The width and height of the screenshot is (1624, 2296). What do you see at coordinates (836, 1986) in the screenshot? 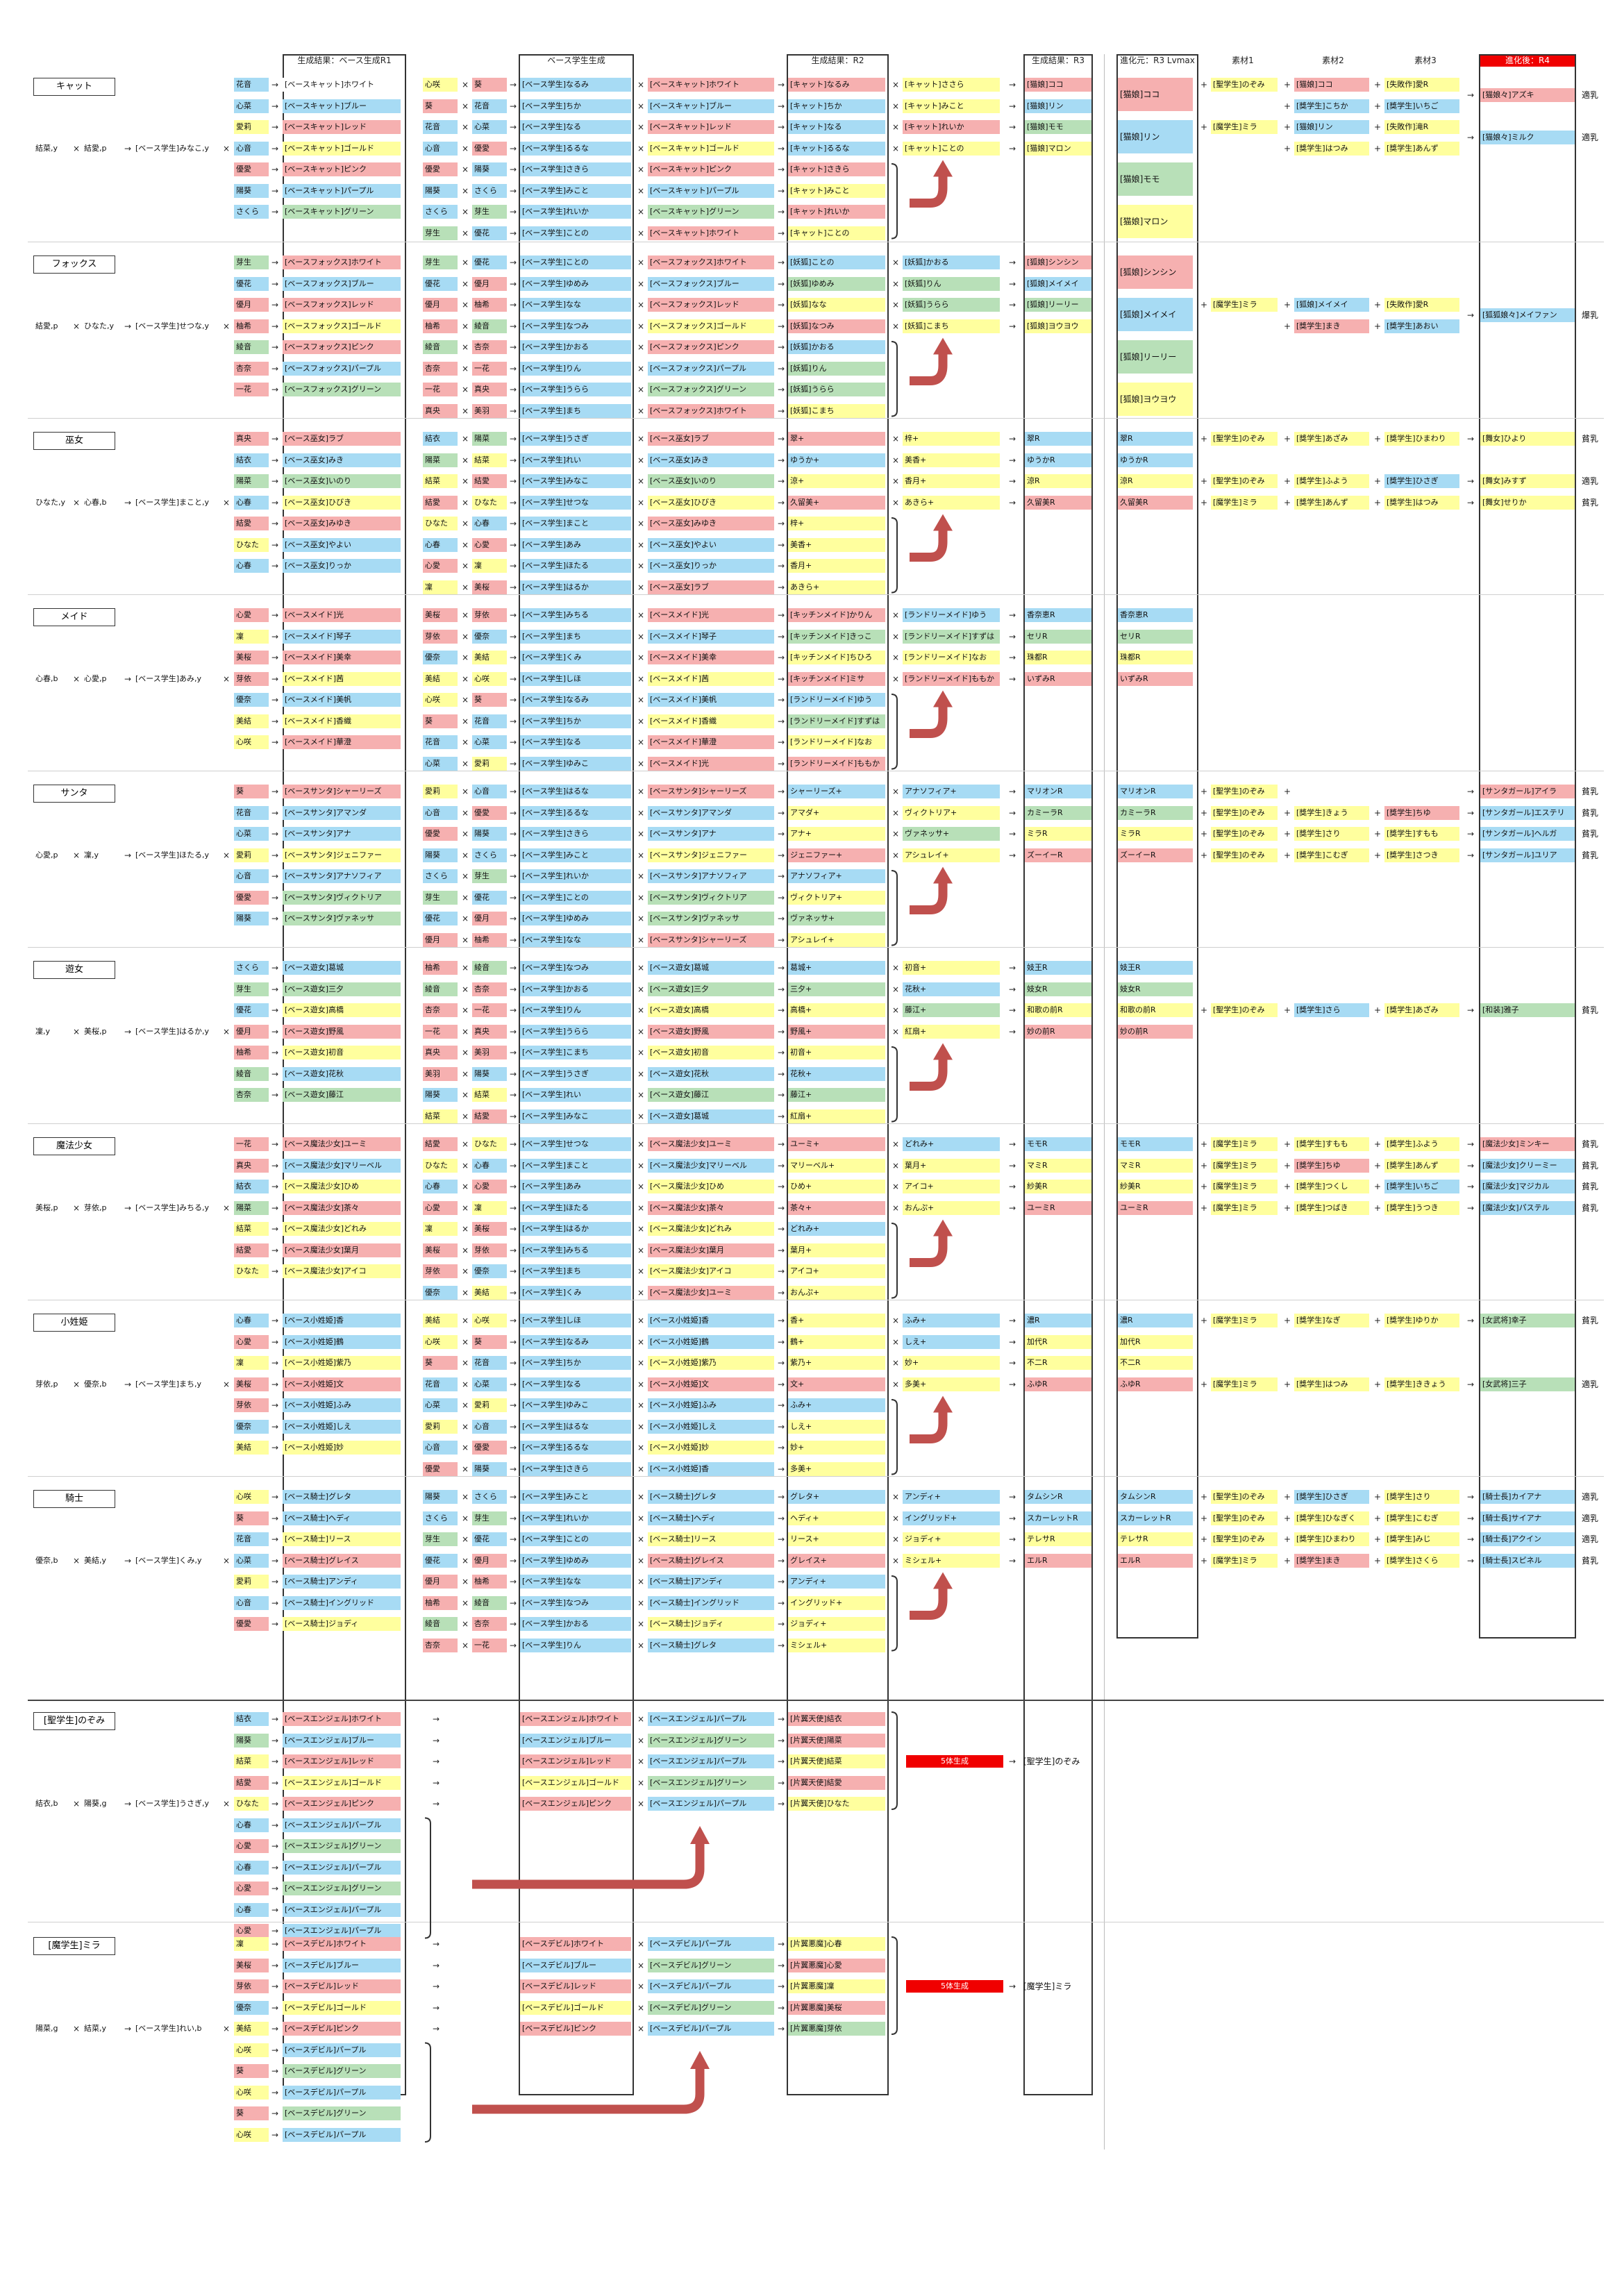
I see `r2-result: [片翼悪魔]凜` at bounding box center [836, 1986].